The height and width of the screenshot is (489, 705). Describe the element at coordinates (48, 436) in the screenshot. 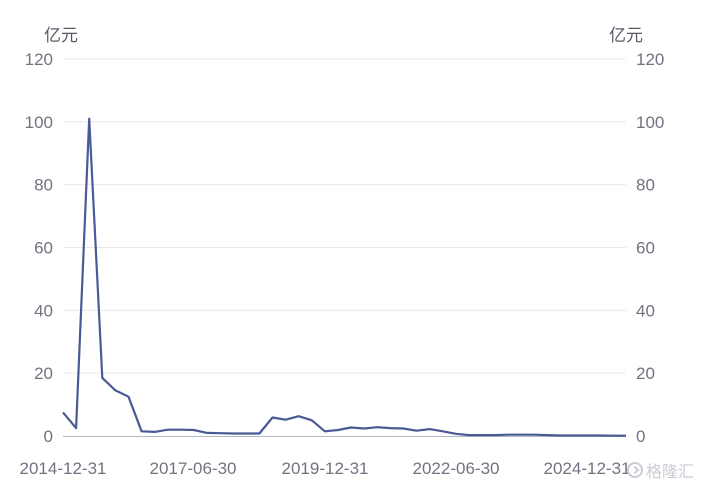

I see `y-tick-label-left: 0` at that location.